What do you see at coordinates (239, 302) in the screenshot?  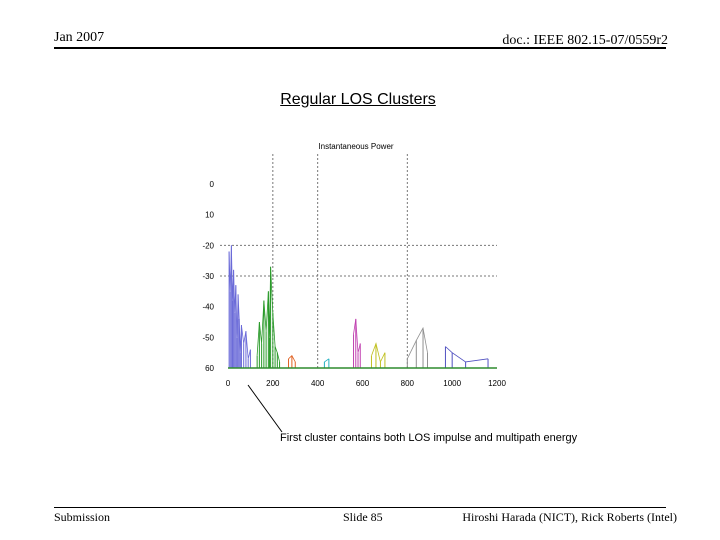 I see `series-1-line` at bounding box center [239, 302].